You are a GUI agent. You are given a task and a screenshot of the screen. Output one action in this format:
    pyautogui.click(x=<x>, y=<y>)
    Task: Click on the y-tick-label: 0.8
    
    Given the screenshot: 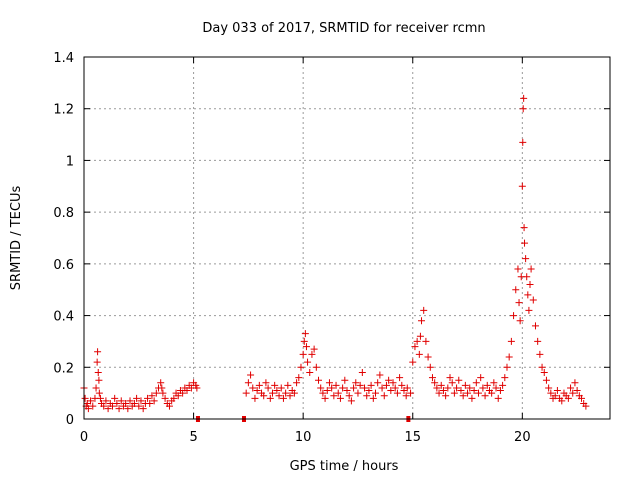 What is the action you would take?
    pyautogui.click(x=63, y=213)
    